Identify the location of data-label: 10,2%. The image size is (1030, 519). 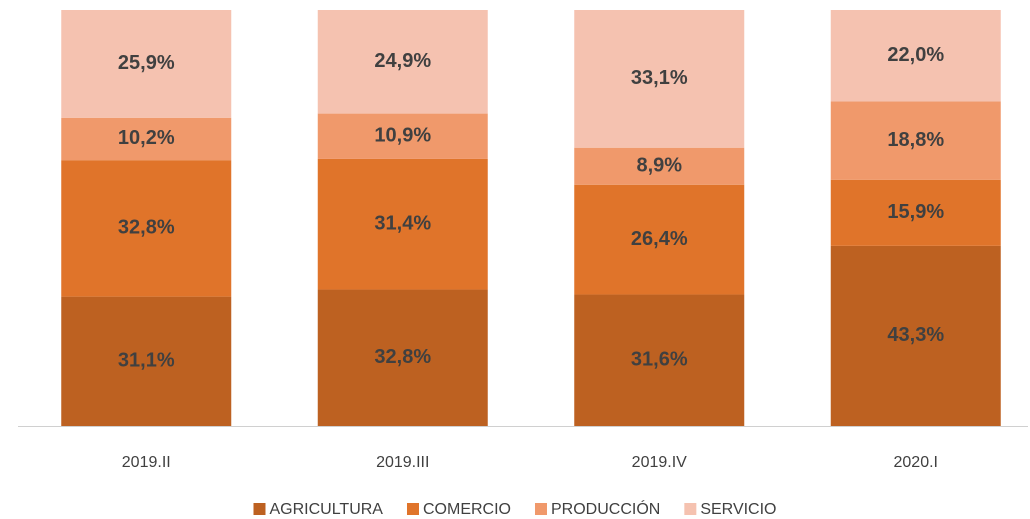
(146, 138).